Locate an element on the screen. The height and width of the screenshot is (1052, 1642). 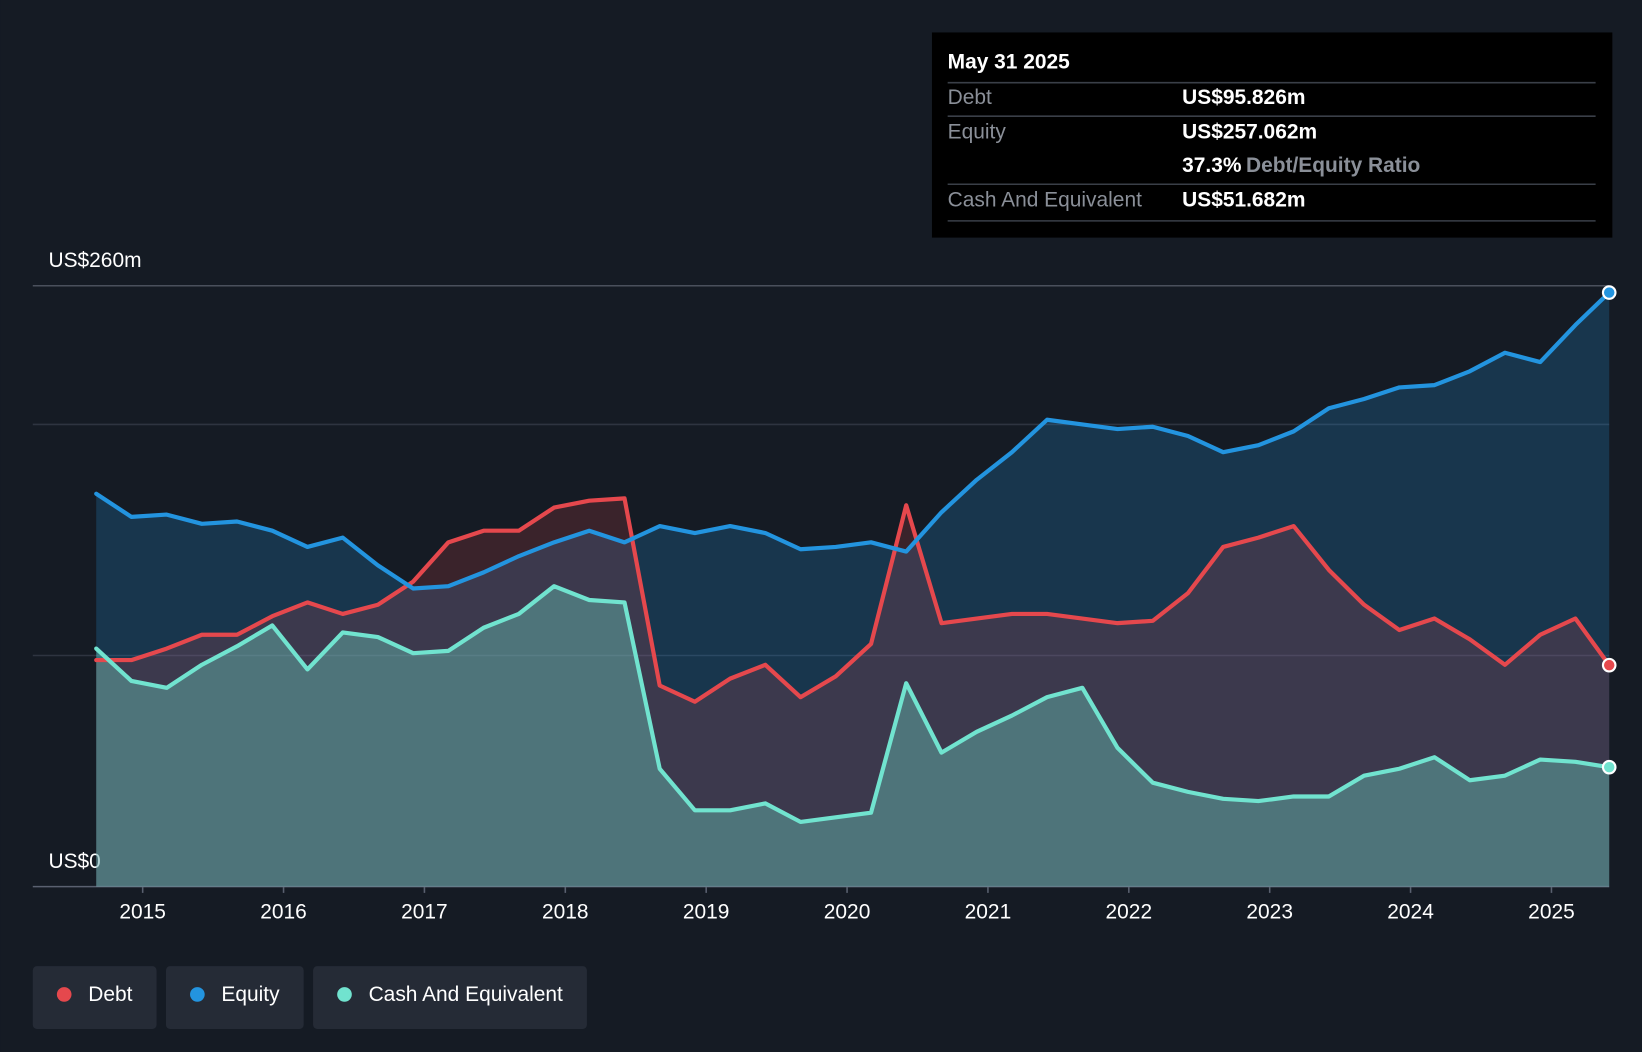
x-tick-label: 2015 is located at coordinates (142, 911).